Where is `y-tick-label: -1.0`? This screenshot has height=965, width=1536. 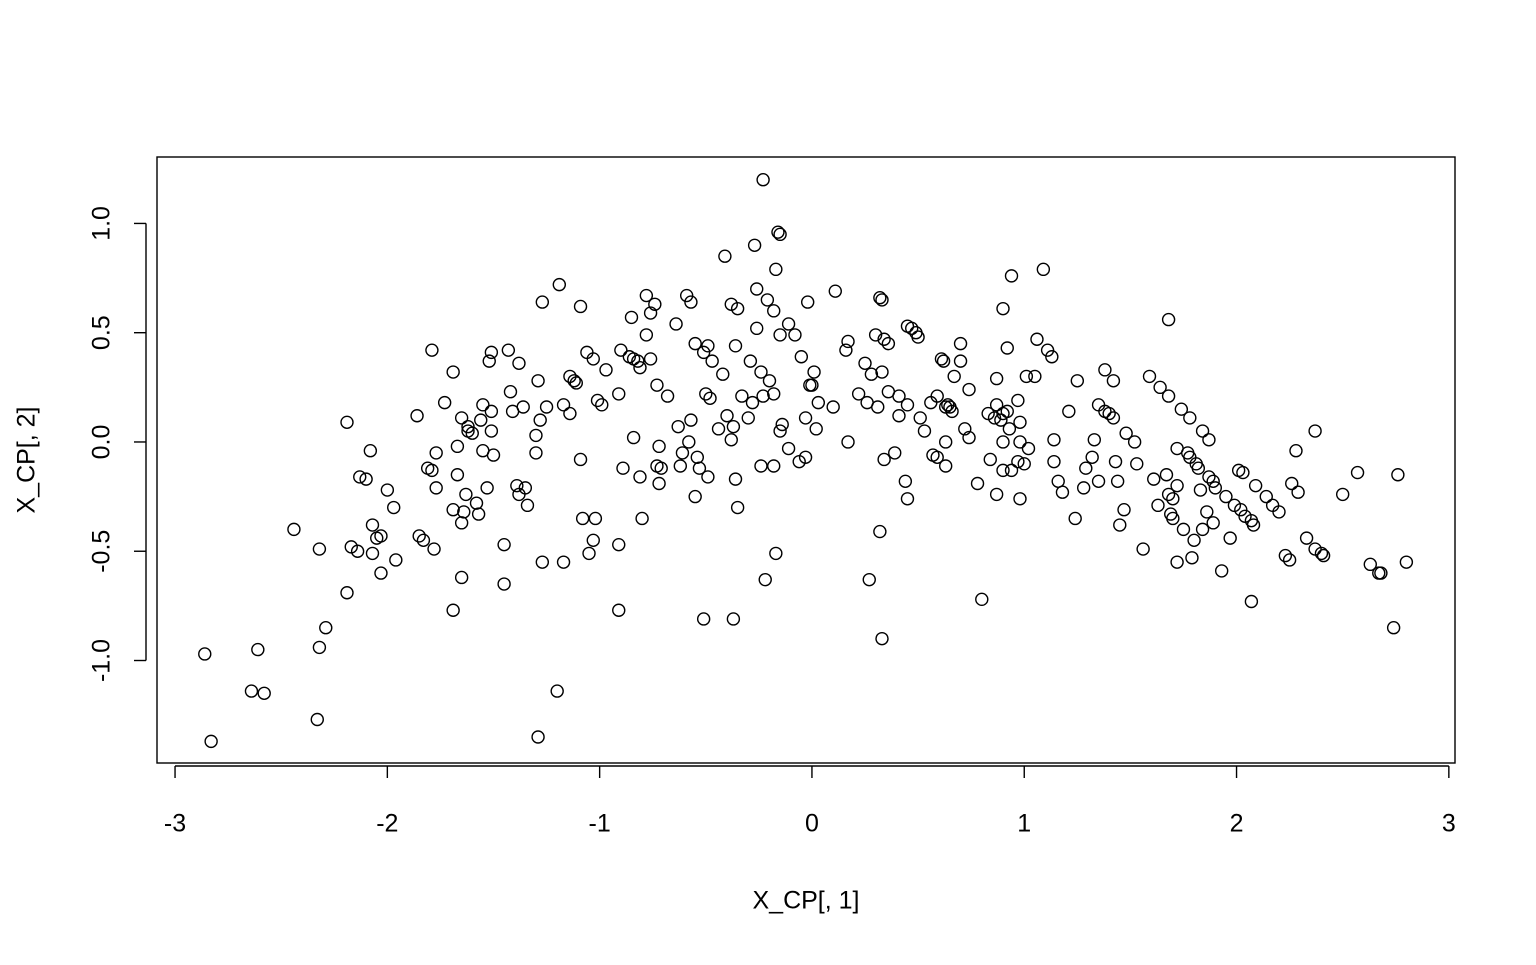
y-tick-label: -1.0 is located at coordinates (102, 660).